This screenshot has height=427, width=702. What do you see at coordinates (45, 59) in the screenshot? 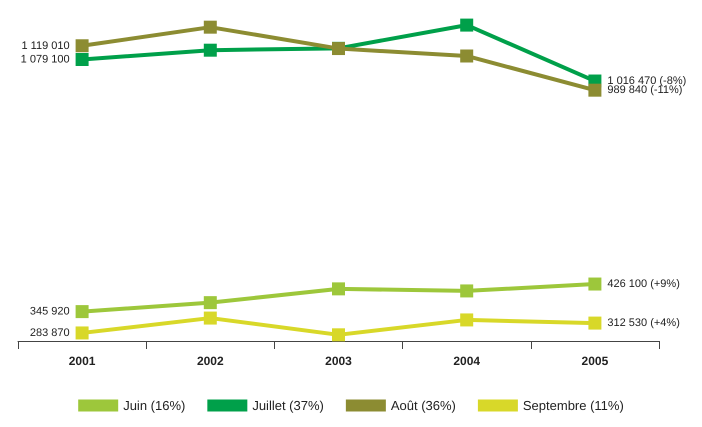
I see `data-label: 1 079 100` at bounding box center [45, 59].